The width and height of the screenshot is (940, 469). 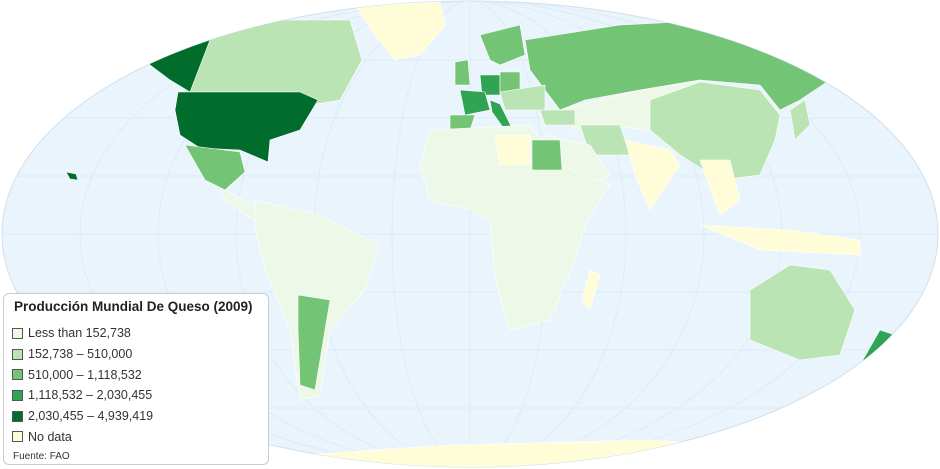 I want to click on region-poland, so click(x=510, y=82).